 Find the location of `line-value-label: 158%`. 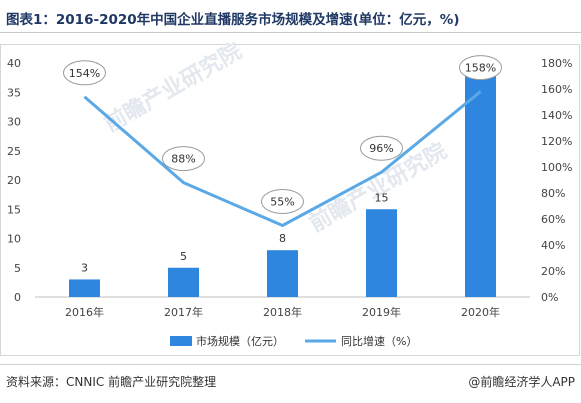

line-value-label: 158% is located at coordinates (480, 68).